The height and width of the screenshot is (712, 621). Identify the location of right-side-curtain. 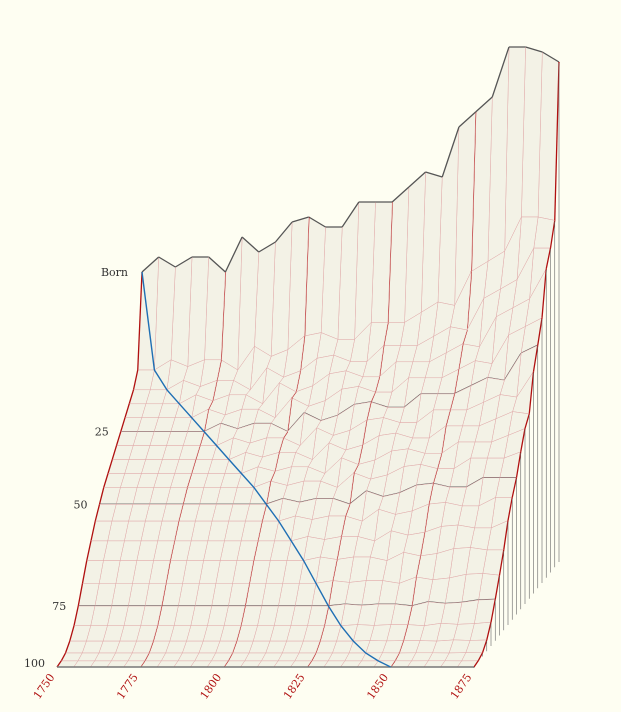
(516, 365).